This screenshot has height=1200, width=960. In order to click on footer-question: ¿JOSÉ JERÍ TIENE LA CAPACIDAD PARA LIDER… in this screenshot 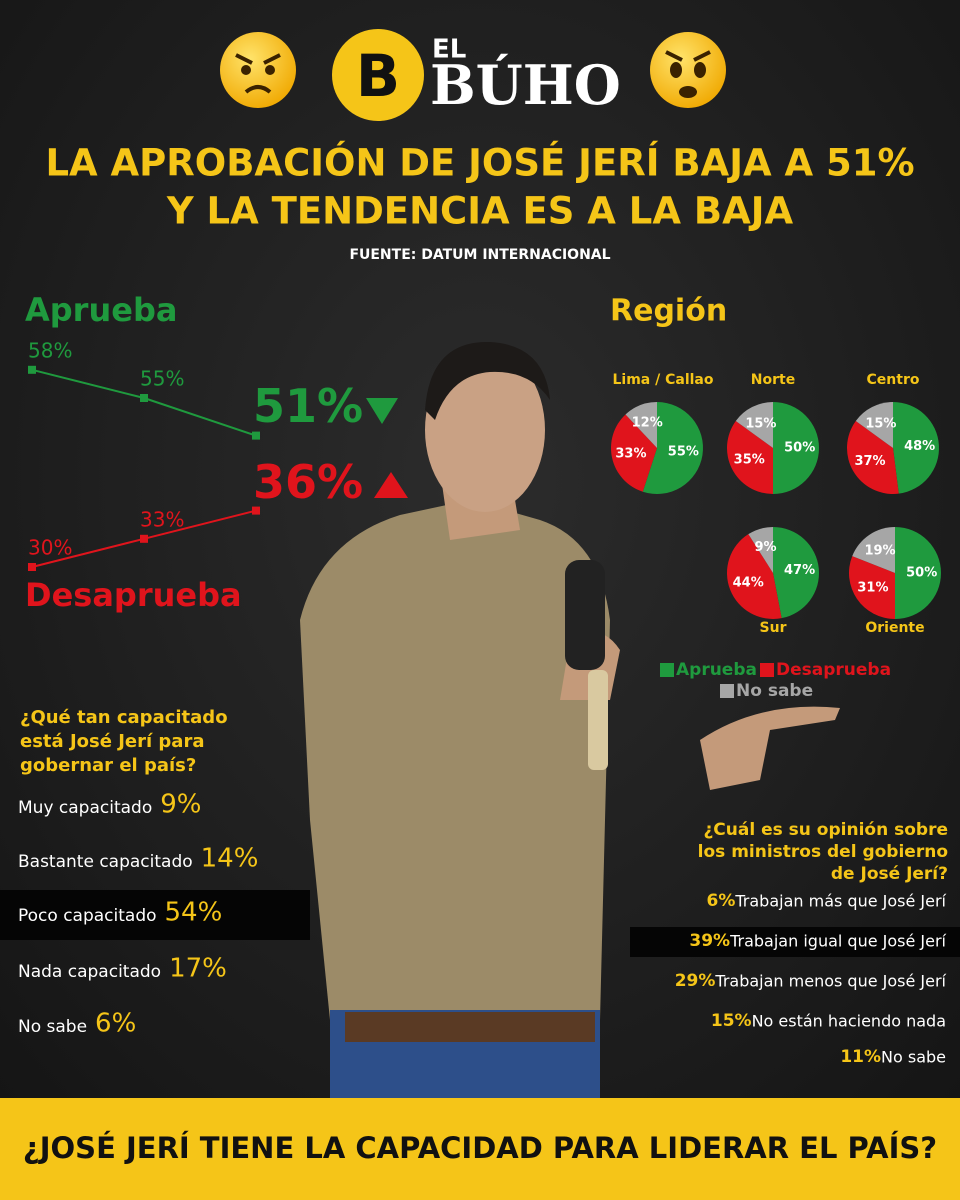, I will do `click(480, 1148)`.